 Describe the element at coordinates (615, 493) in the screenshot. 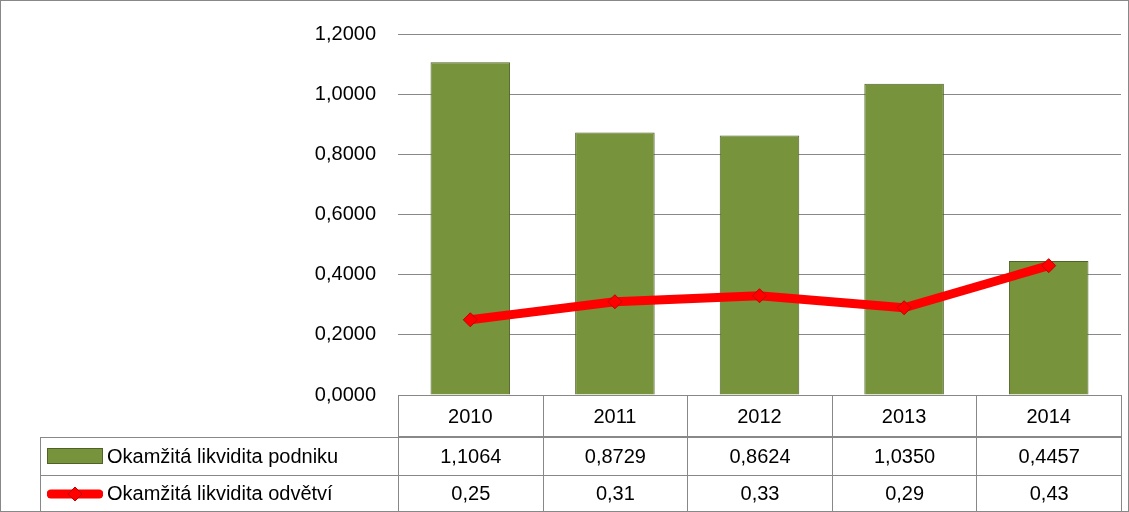

I see `data-label: 0,31` at that location.